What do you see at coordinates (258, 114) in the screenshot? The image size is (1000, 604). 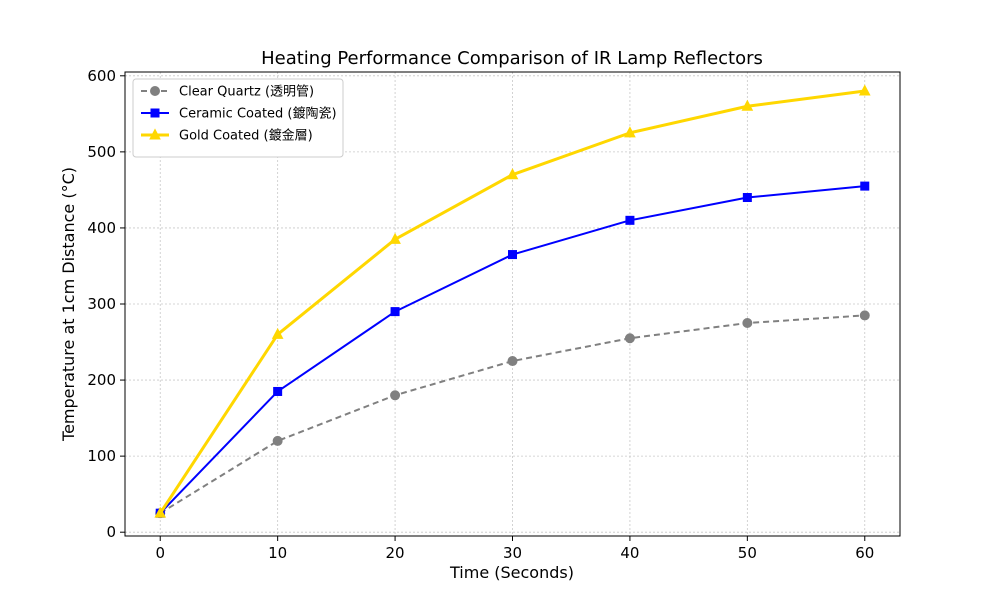 I see `legend-label-2: Ceramic Coated (鍍陶瓷)` at bounding box center [258, 114].